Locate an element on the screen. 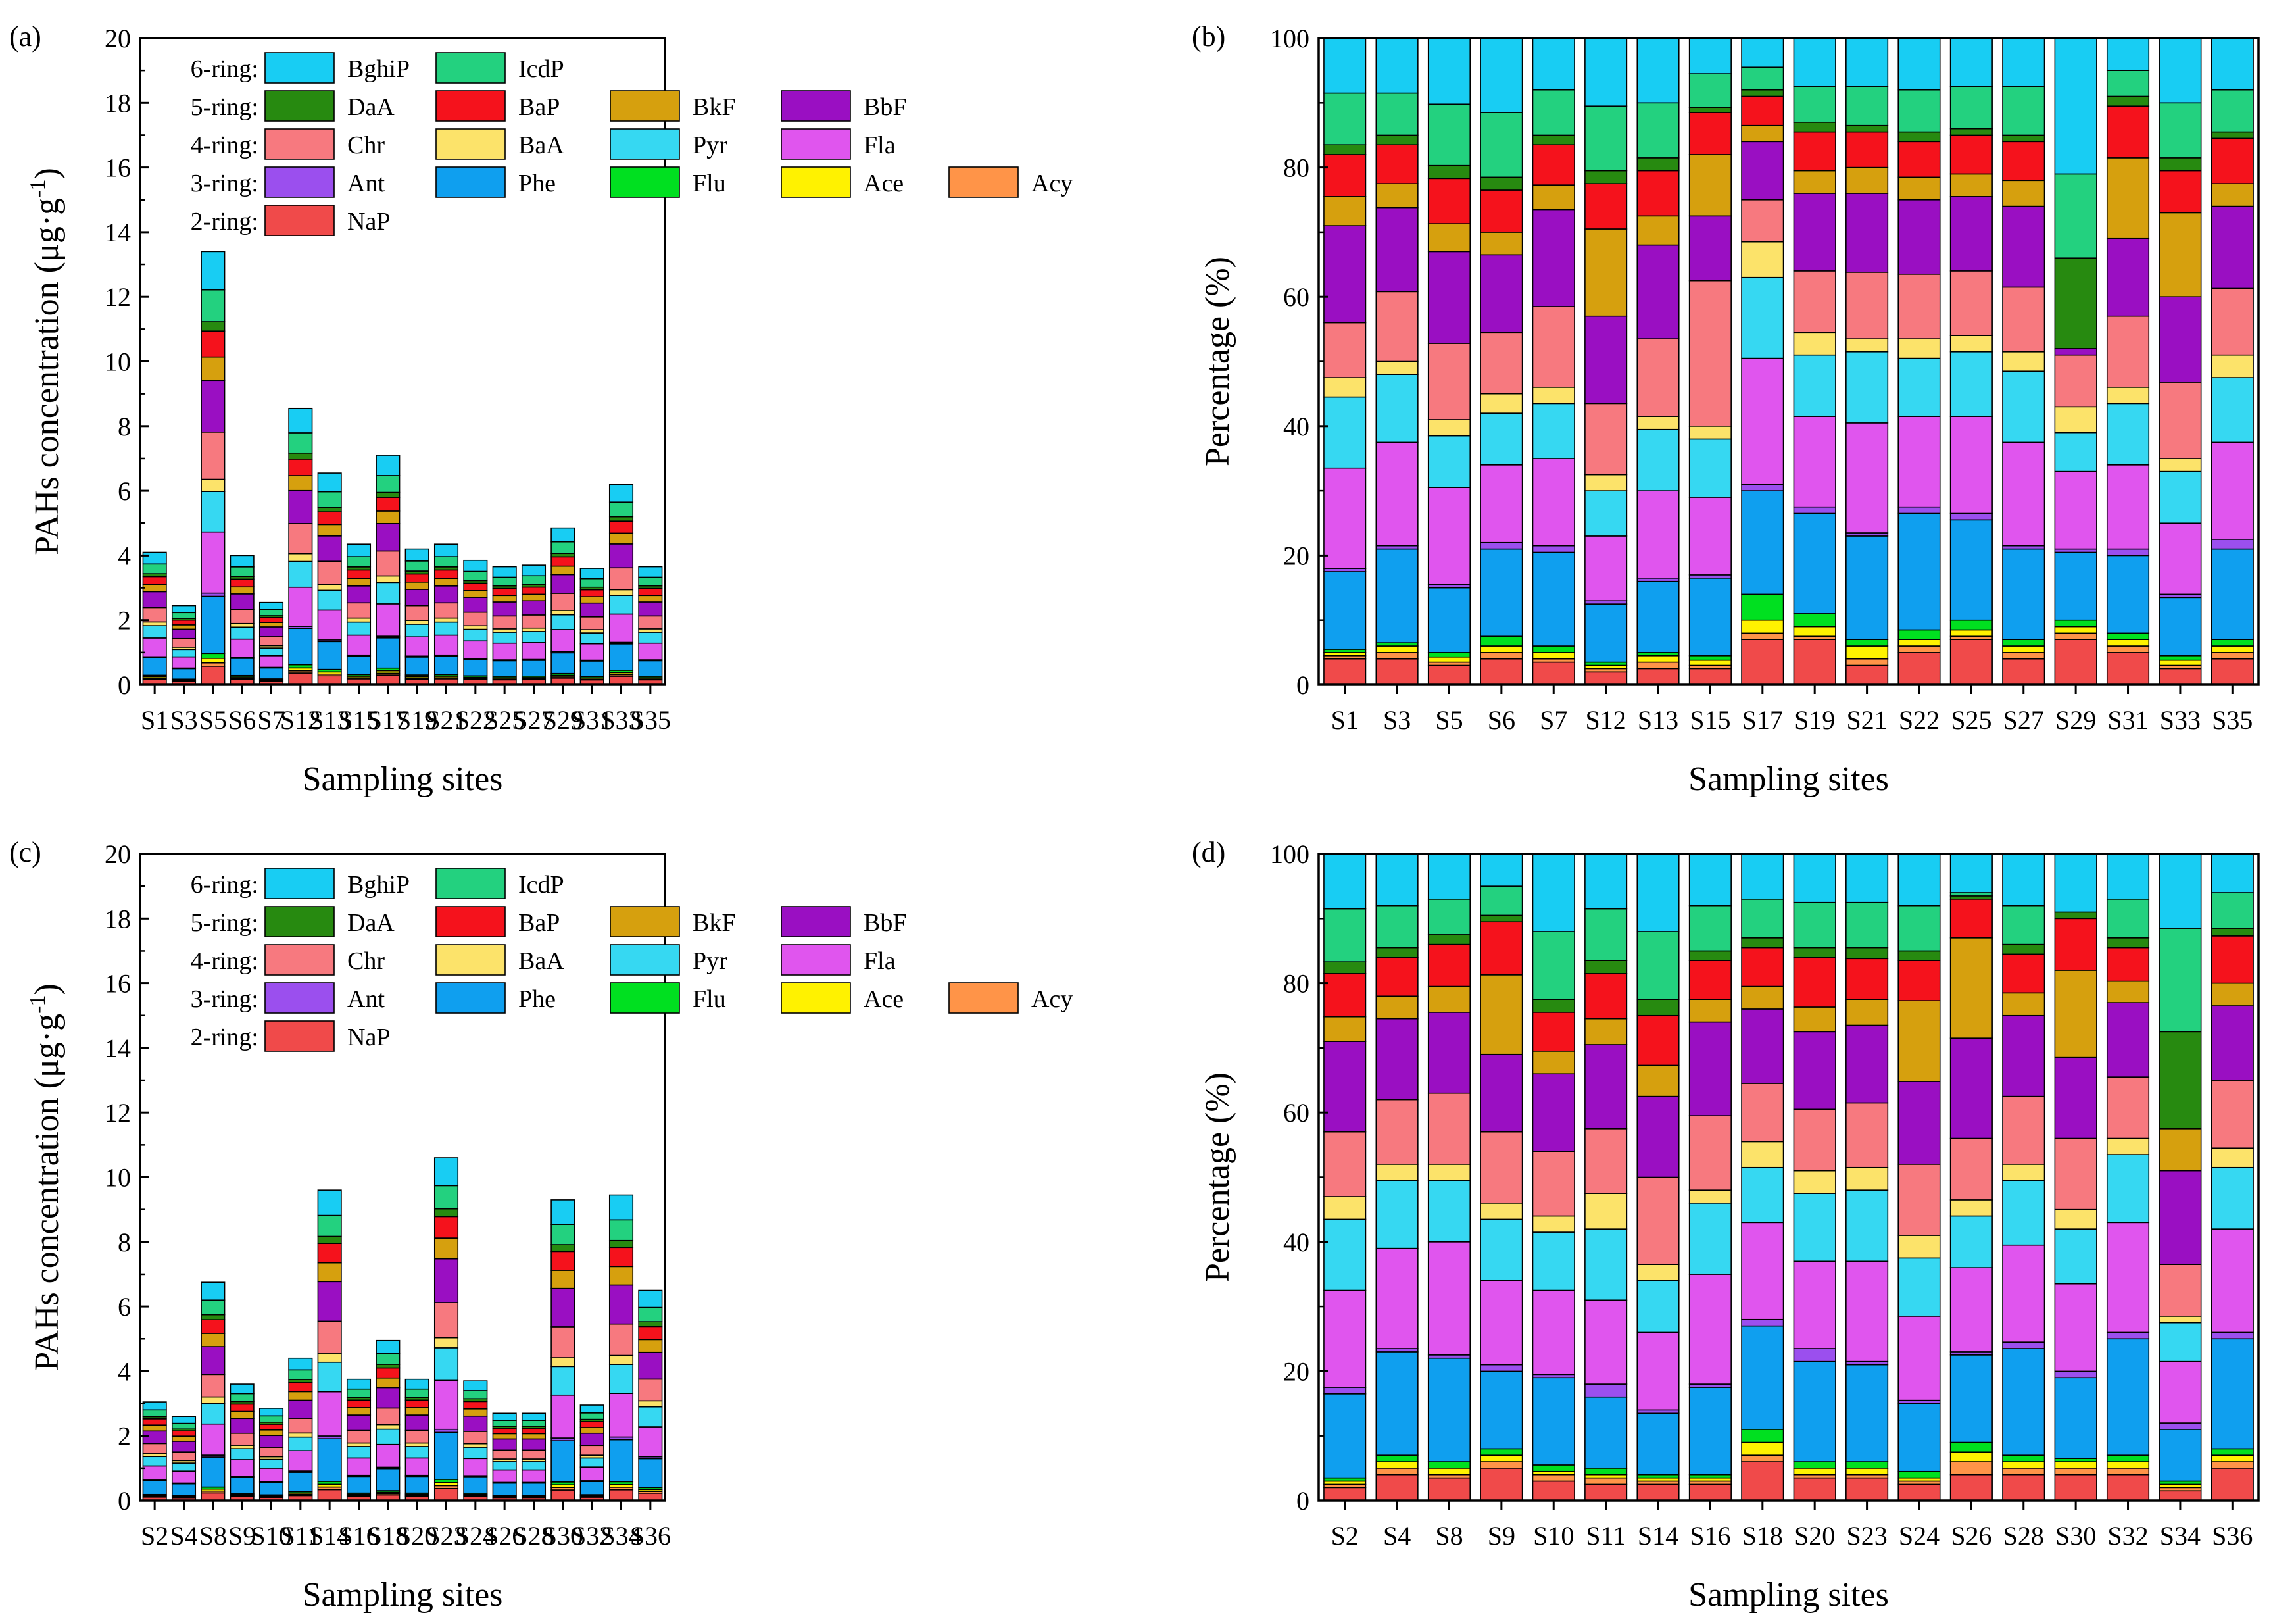  y-tick-label: 12 is located at coordinates (118, 297).